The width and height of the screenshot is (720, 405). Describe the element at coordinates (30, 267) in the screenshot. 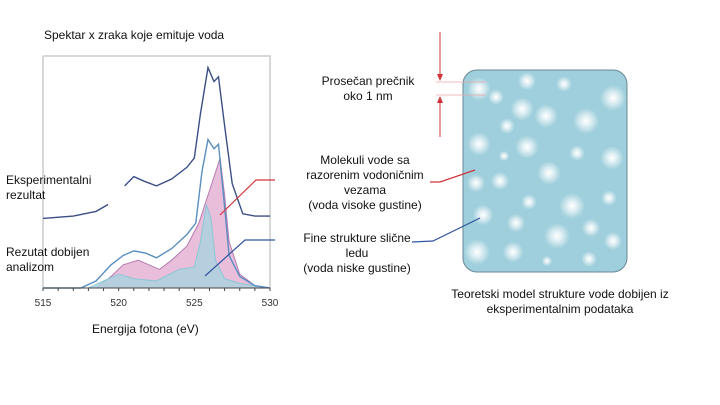

I see `label-line: analizom` at that location.